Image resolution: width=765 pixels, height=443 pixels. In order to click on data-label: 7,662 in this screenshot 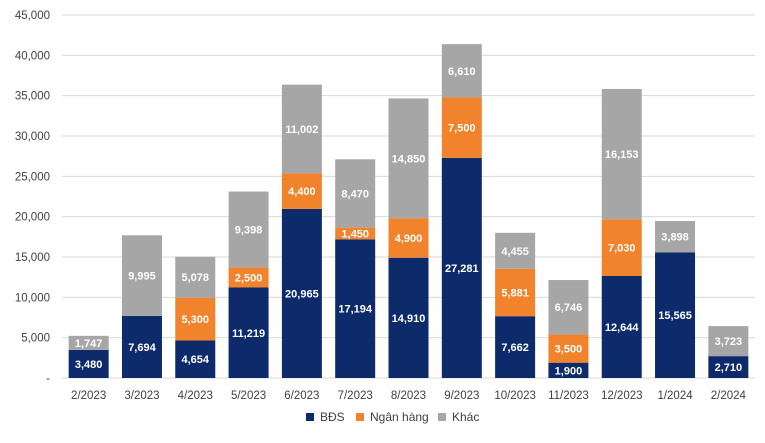, I will do `click(515, 348)`.